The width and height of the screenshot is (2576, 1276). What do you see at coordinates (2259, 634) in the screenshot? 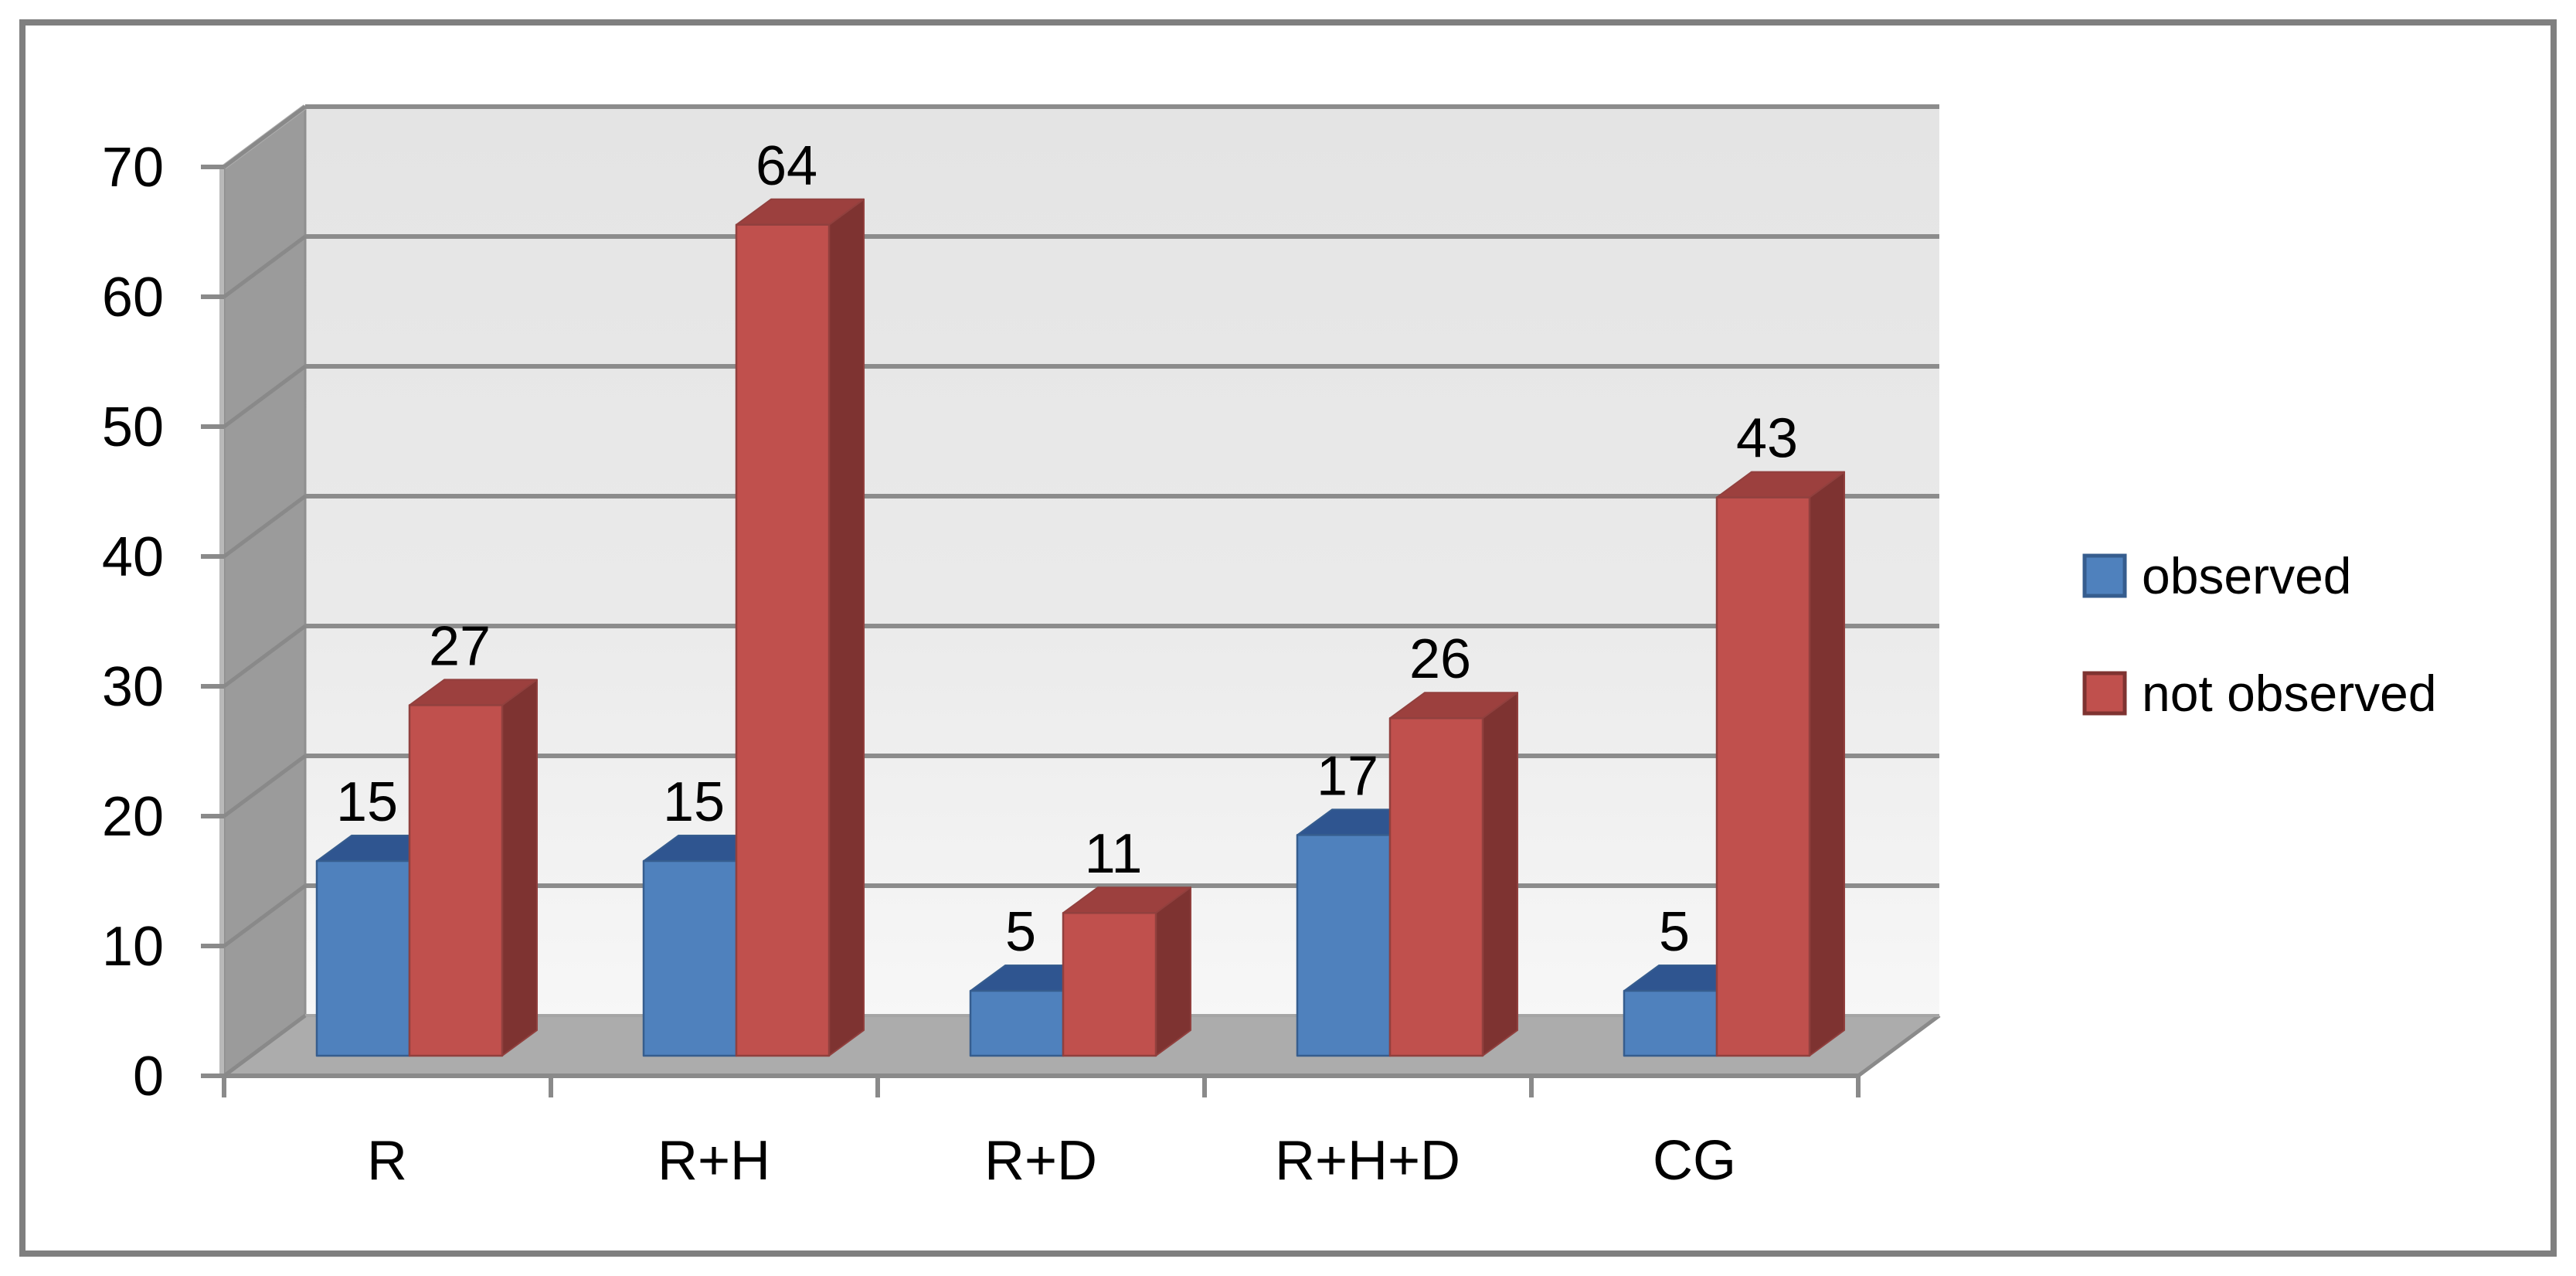
I see `legend: observed not observed` at bounding box center [2259, 634].